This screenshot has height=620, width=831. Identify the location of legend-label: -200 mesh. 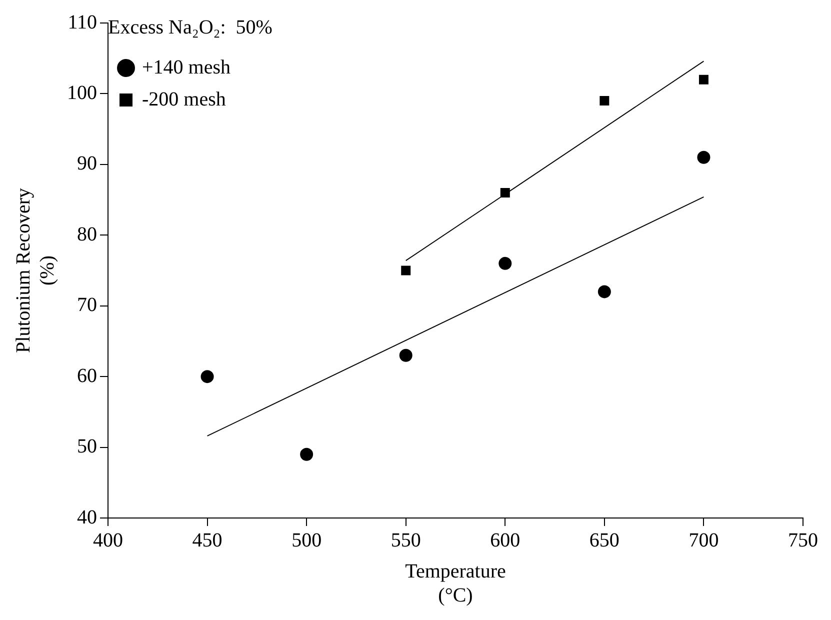
(184, 99).